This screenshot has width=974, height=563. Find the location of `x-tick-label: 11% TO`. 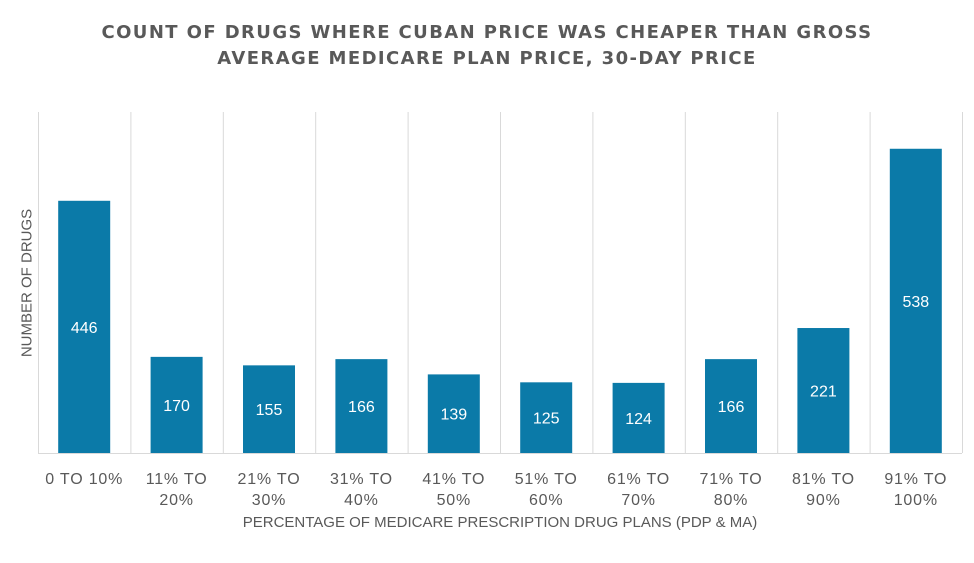

x-tick-label: 11% TO is located at coordinates (177, 479).